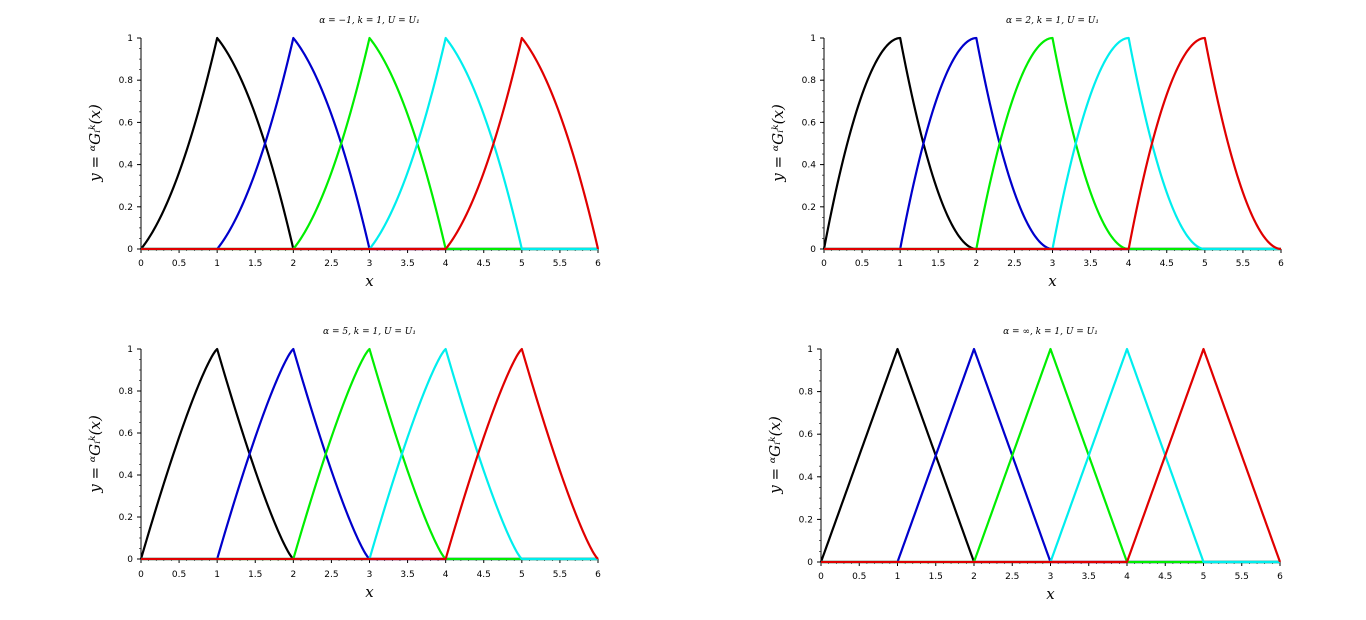 The image size is (1366, 620). What do you see at coordinates (1052, 21) in the screenshot?
I see `chart-title: α = 2, k = 1, U = U₁` at bounding box center [1052, 21].